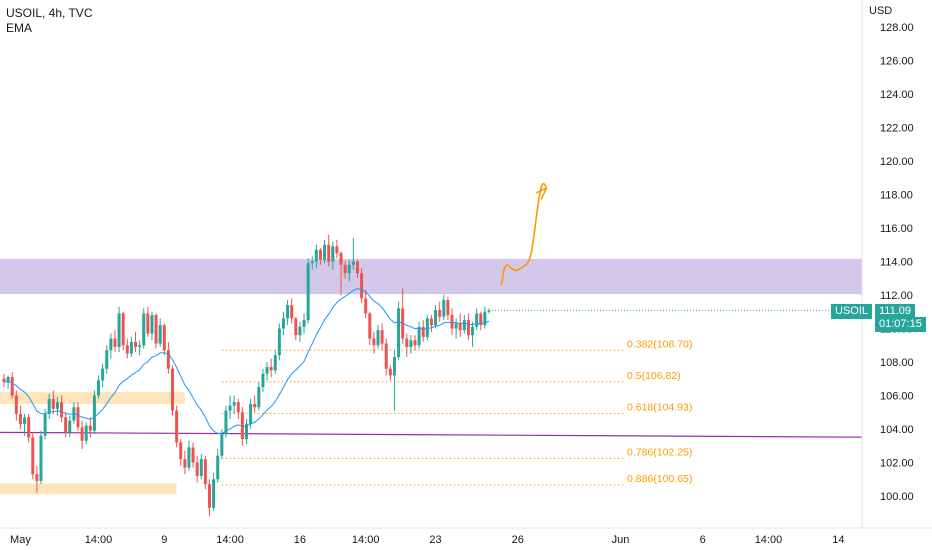 This screenshot has height=550, width=932. I want to click on symbol-title: USOIL, 4h, TVC, so click(49, 13).